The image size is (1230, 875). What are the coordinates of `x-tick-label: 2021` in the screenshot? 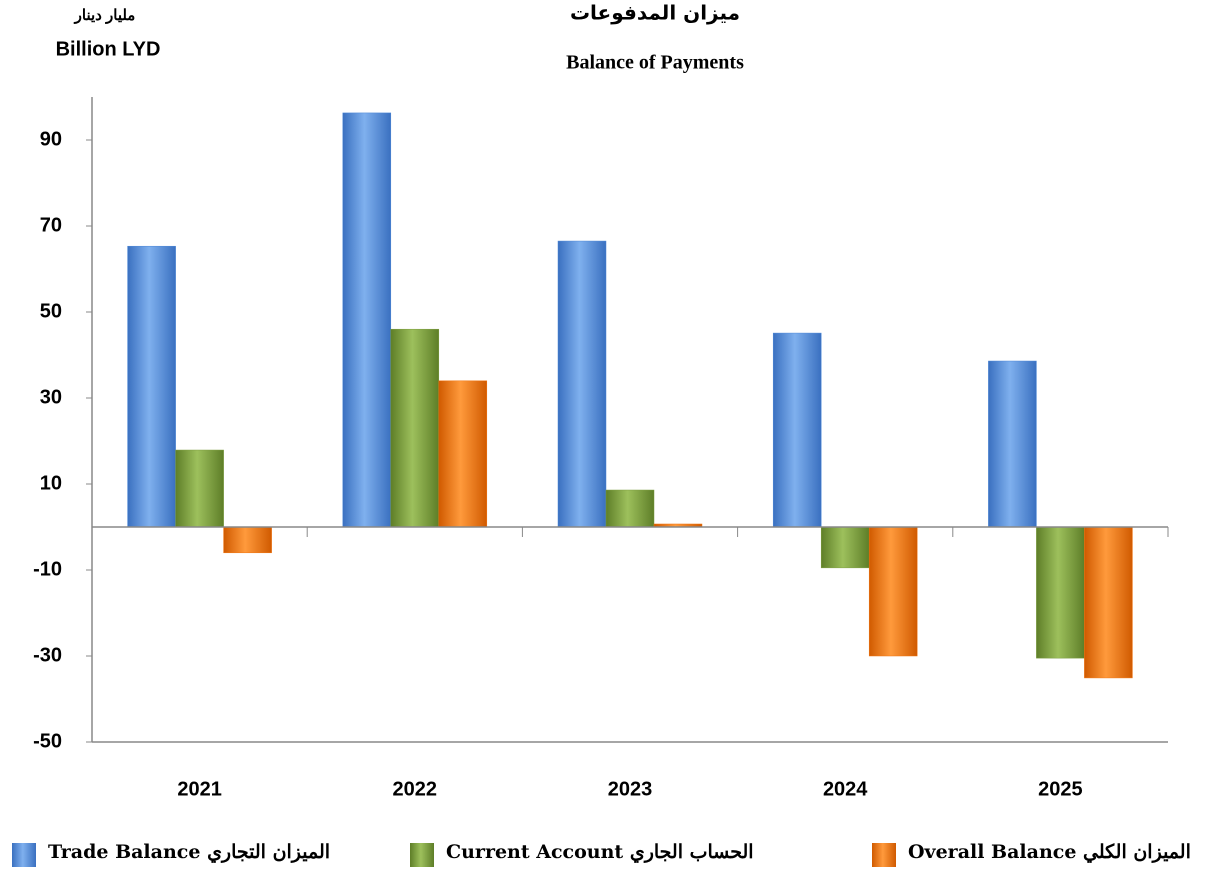 It's located at (199, 789).